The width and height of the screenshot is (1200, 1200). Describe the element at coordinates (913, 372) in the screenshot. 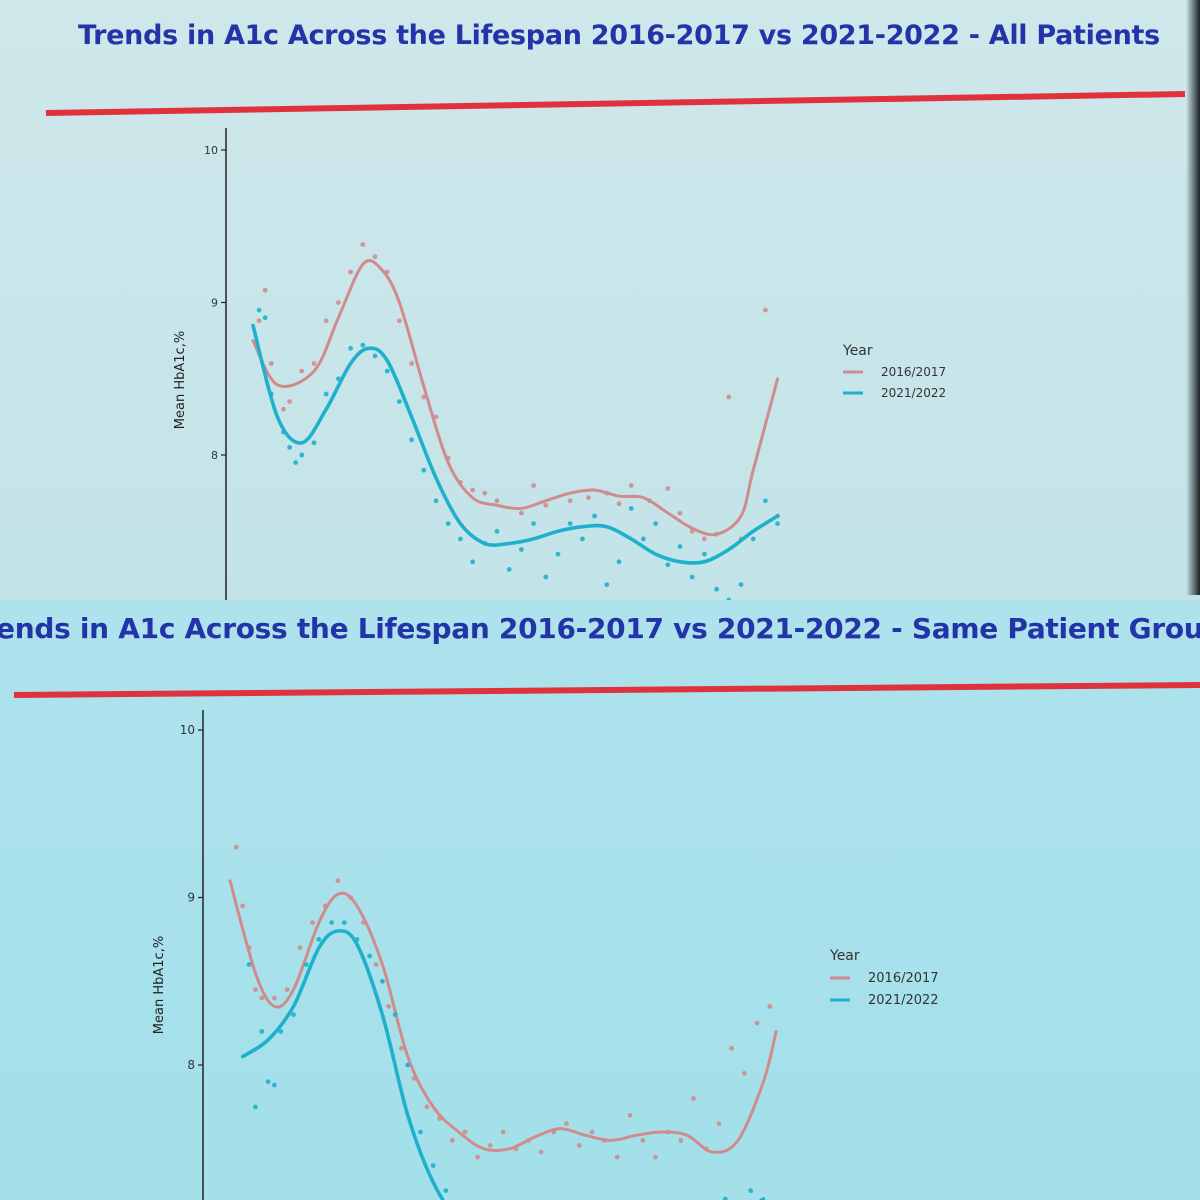

I see `legend-label: 2016/2017` at that location.